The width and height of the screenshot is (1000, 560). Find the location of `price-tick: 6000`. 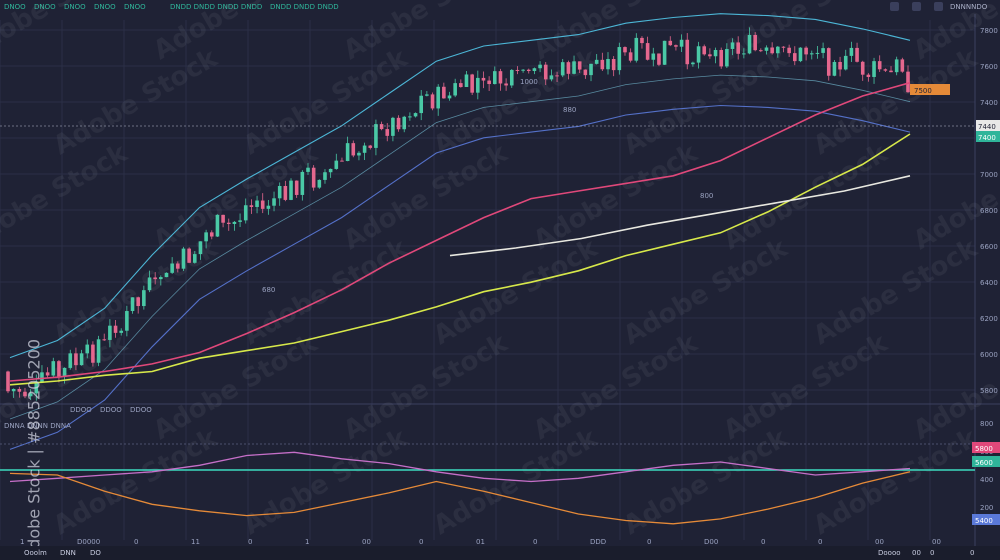

price-tick: 6000 is located at coordinates (989, 355).